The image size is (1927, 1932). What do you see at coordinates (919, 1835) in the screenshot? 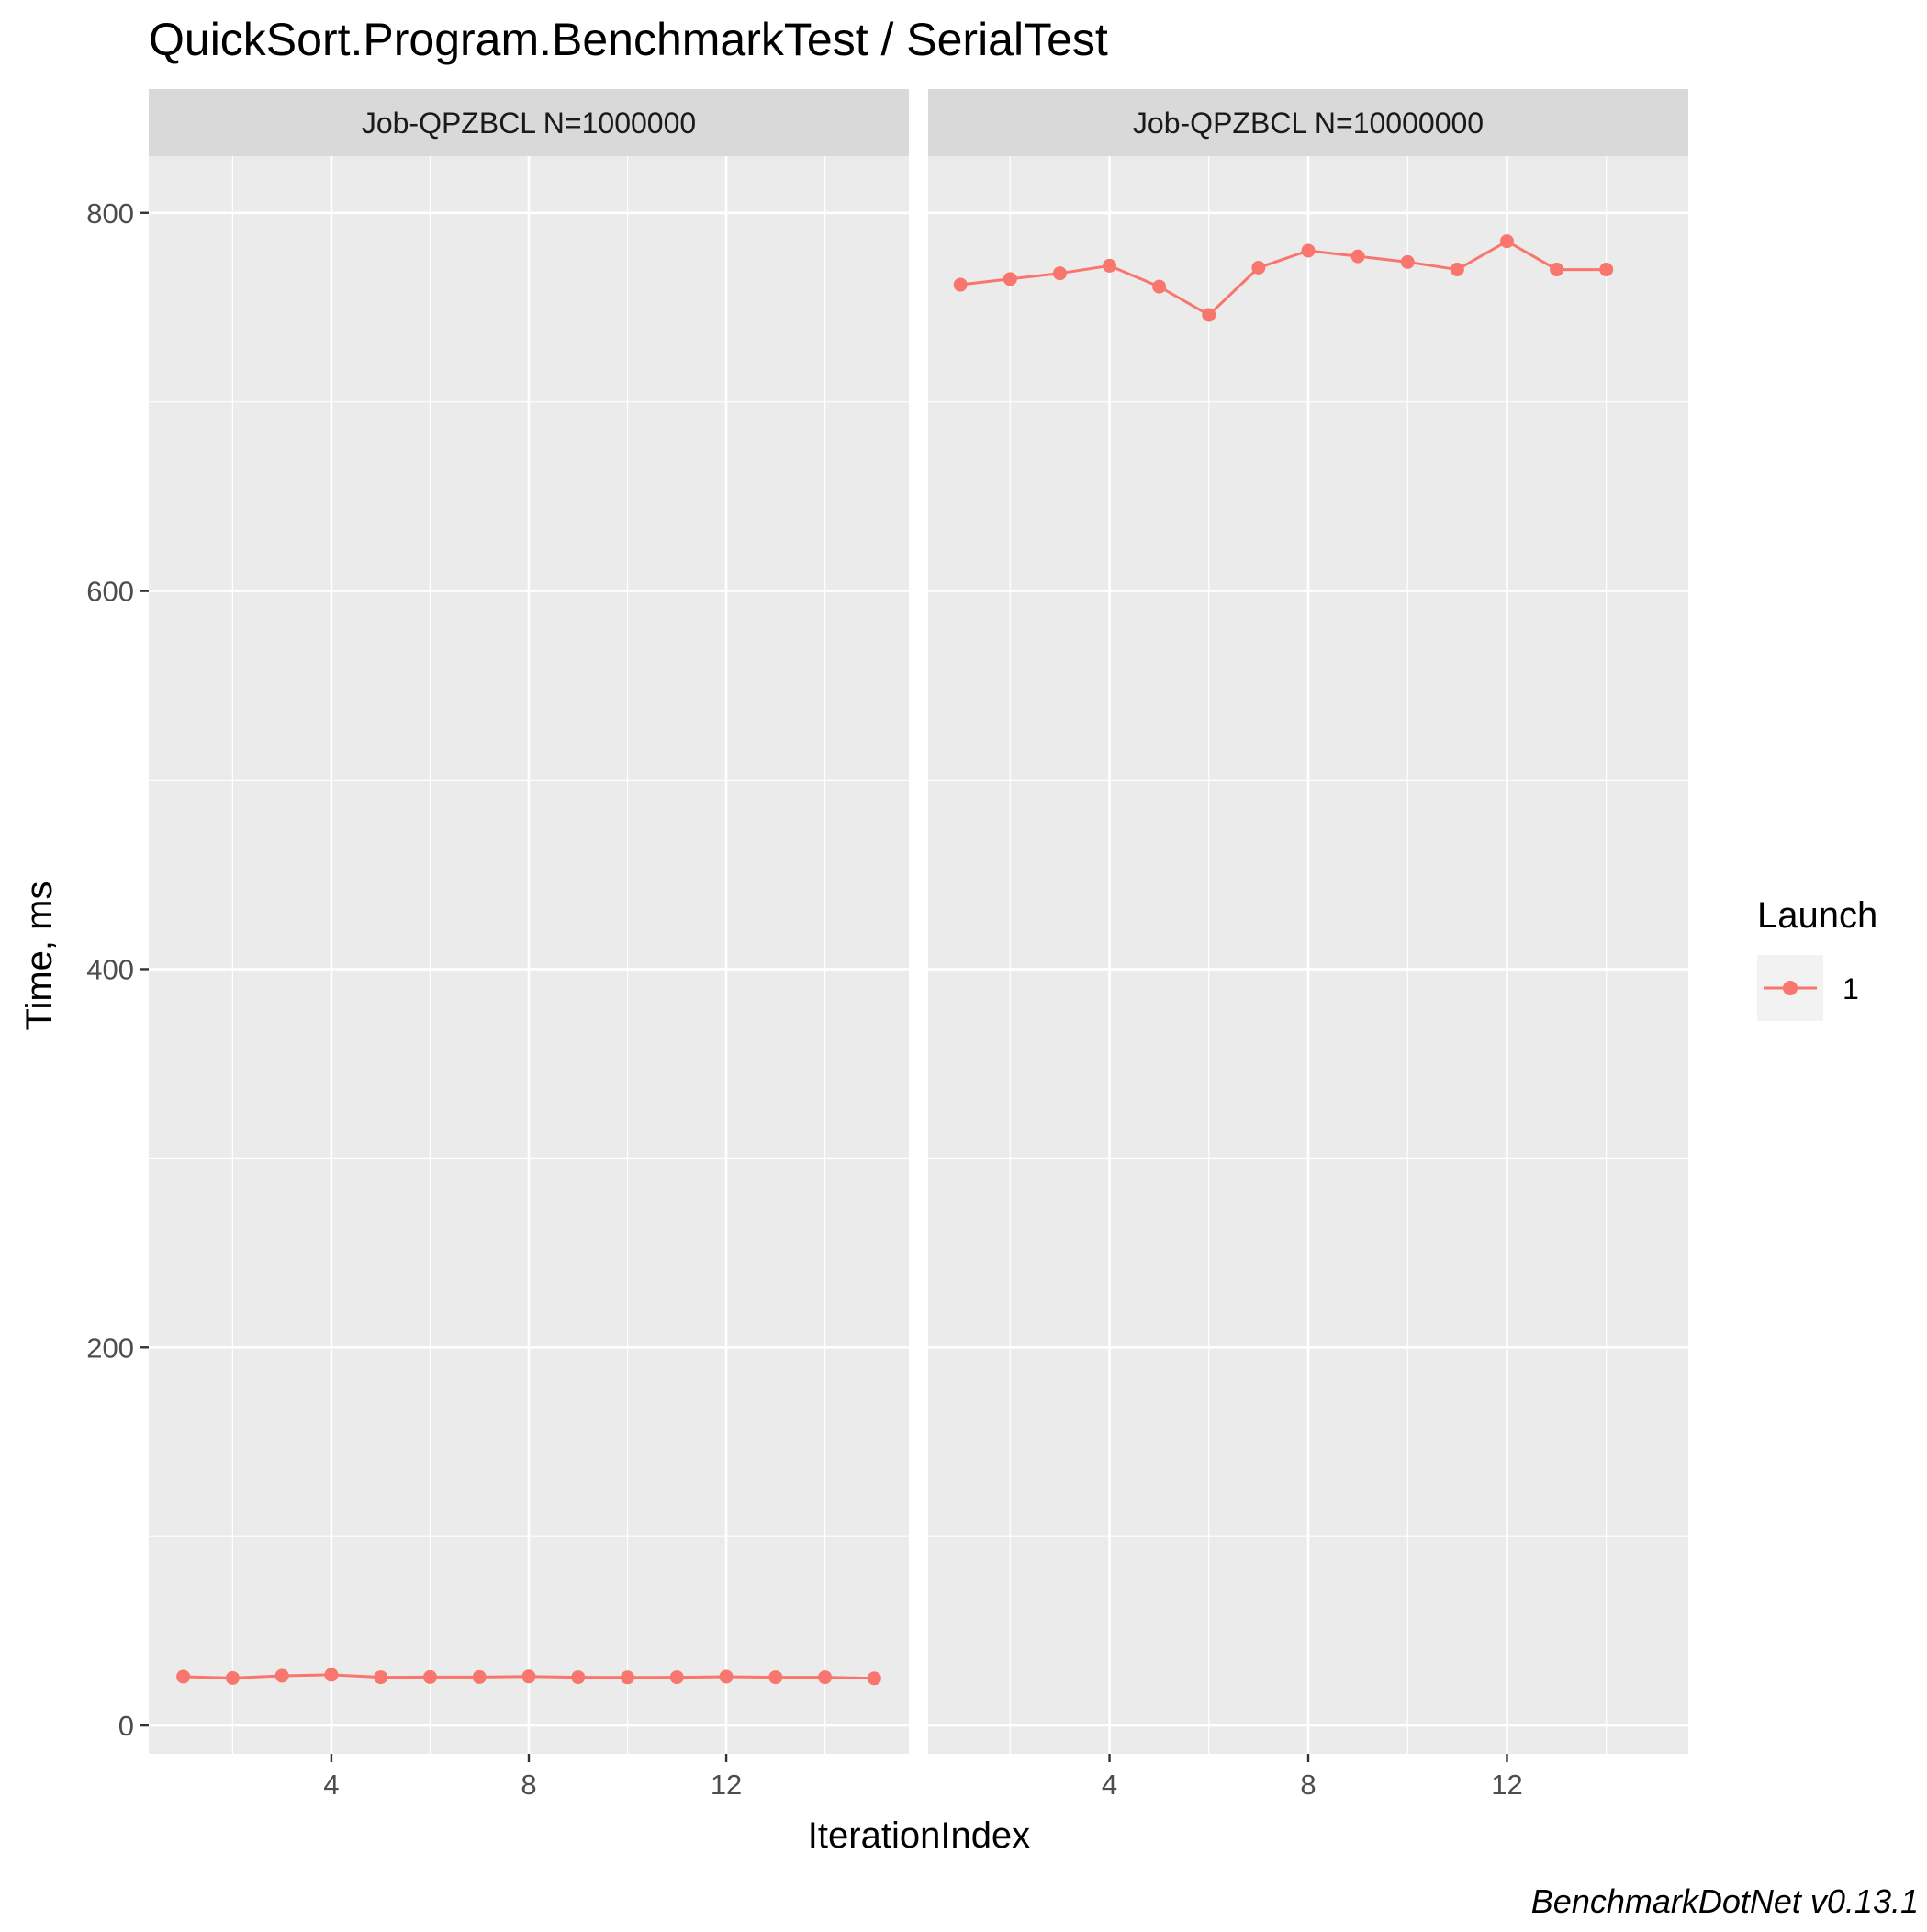
I see `x-axis-title: IterationIndex` at bounding box center [919, 1835].